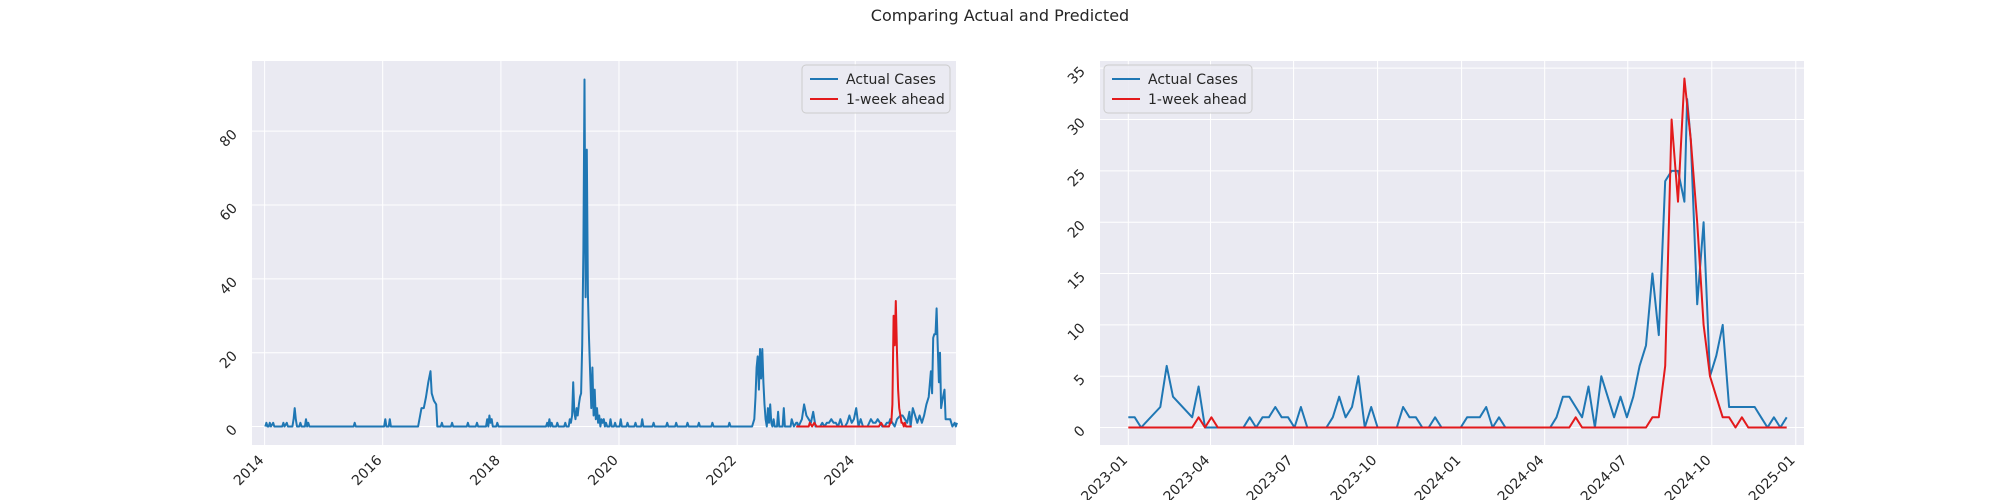  What do you see at coordinates (1077, 127) in the screenshot?
I see `y-tick-label: 30` at bounding box center [1077, 127].